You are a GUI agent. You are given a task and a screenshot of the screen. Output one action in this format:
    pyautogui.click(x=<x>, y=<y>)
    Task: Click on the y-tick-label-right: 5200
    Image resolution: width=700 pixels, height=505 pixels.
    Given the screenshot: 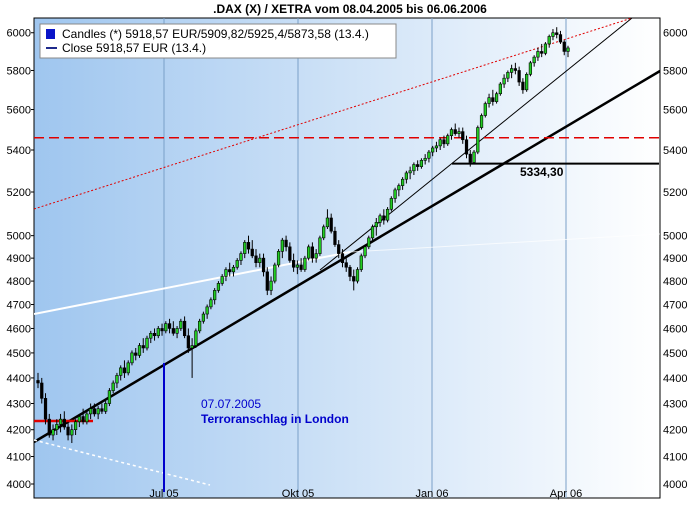 What is the action you would take?
    pyautogui.click(x=675, y=193)
    